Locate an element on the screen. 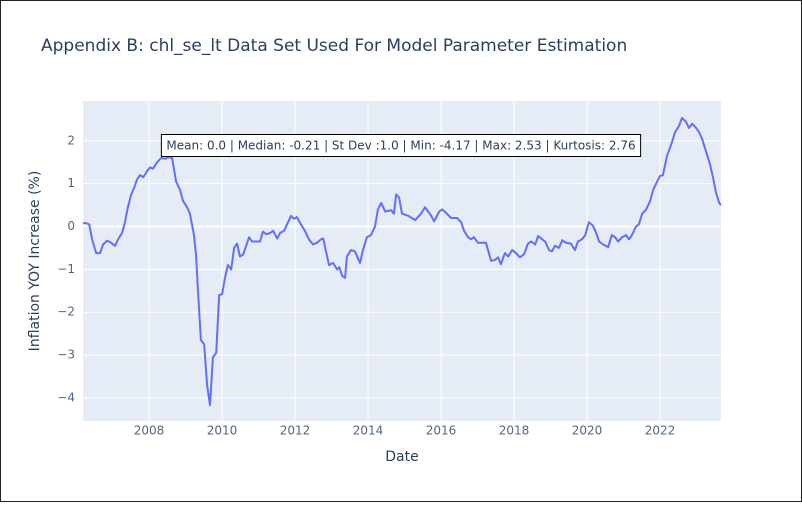  y-tick-label: 1 is located at coordinates (71, 183).